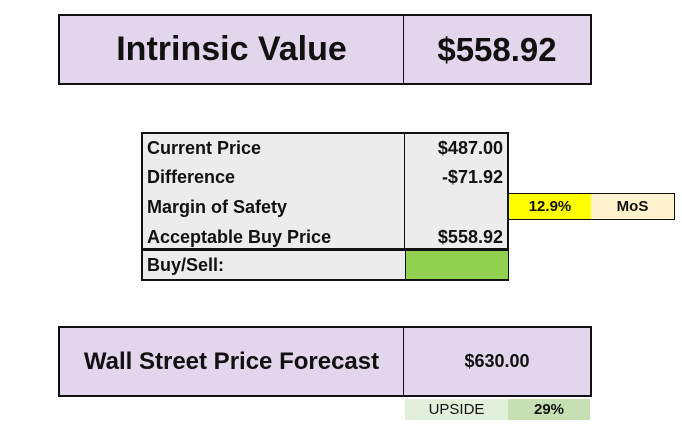  What do you see at coordinates (325, 148) in the screenshot?
I see `row-current-price: Current Price $487.00` at bounding box center [325, 148].